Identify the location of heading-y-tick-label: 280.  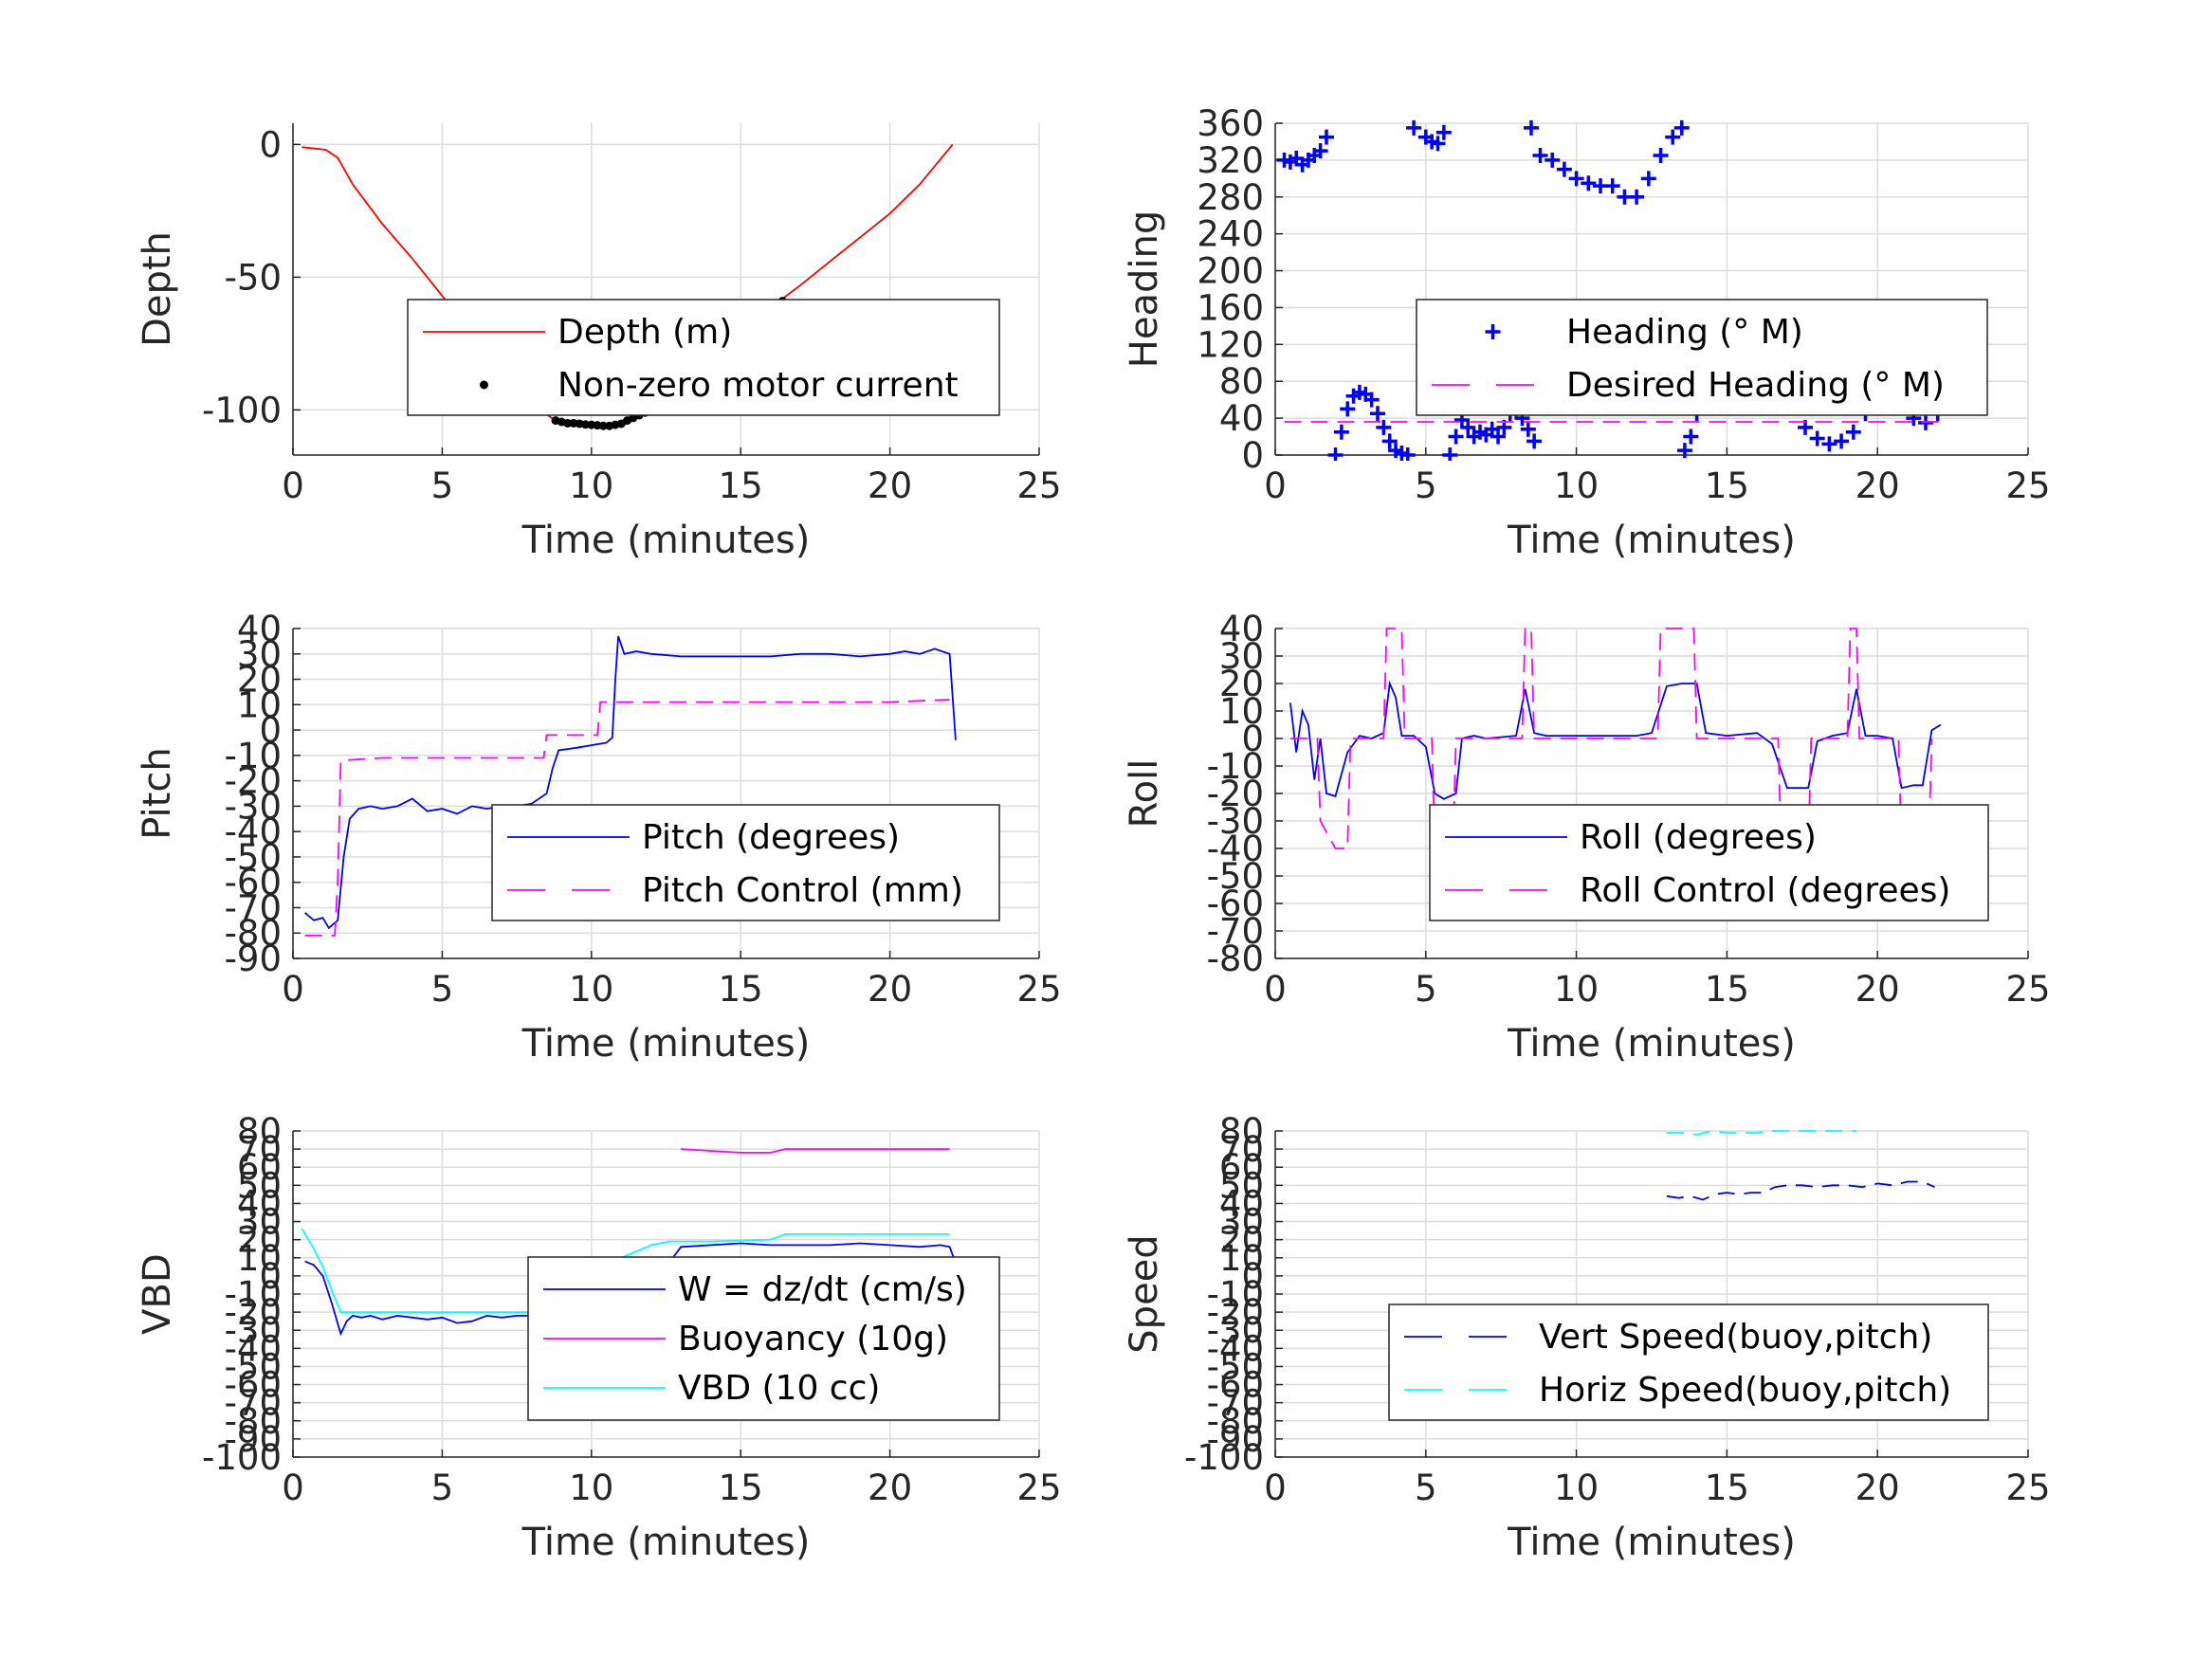
(1230, 197).